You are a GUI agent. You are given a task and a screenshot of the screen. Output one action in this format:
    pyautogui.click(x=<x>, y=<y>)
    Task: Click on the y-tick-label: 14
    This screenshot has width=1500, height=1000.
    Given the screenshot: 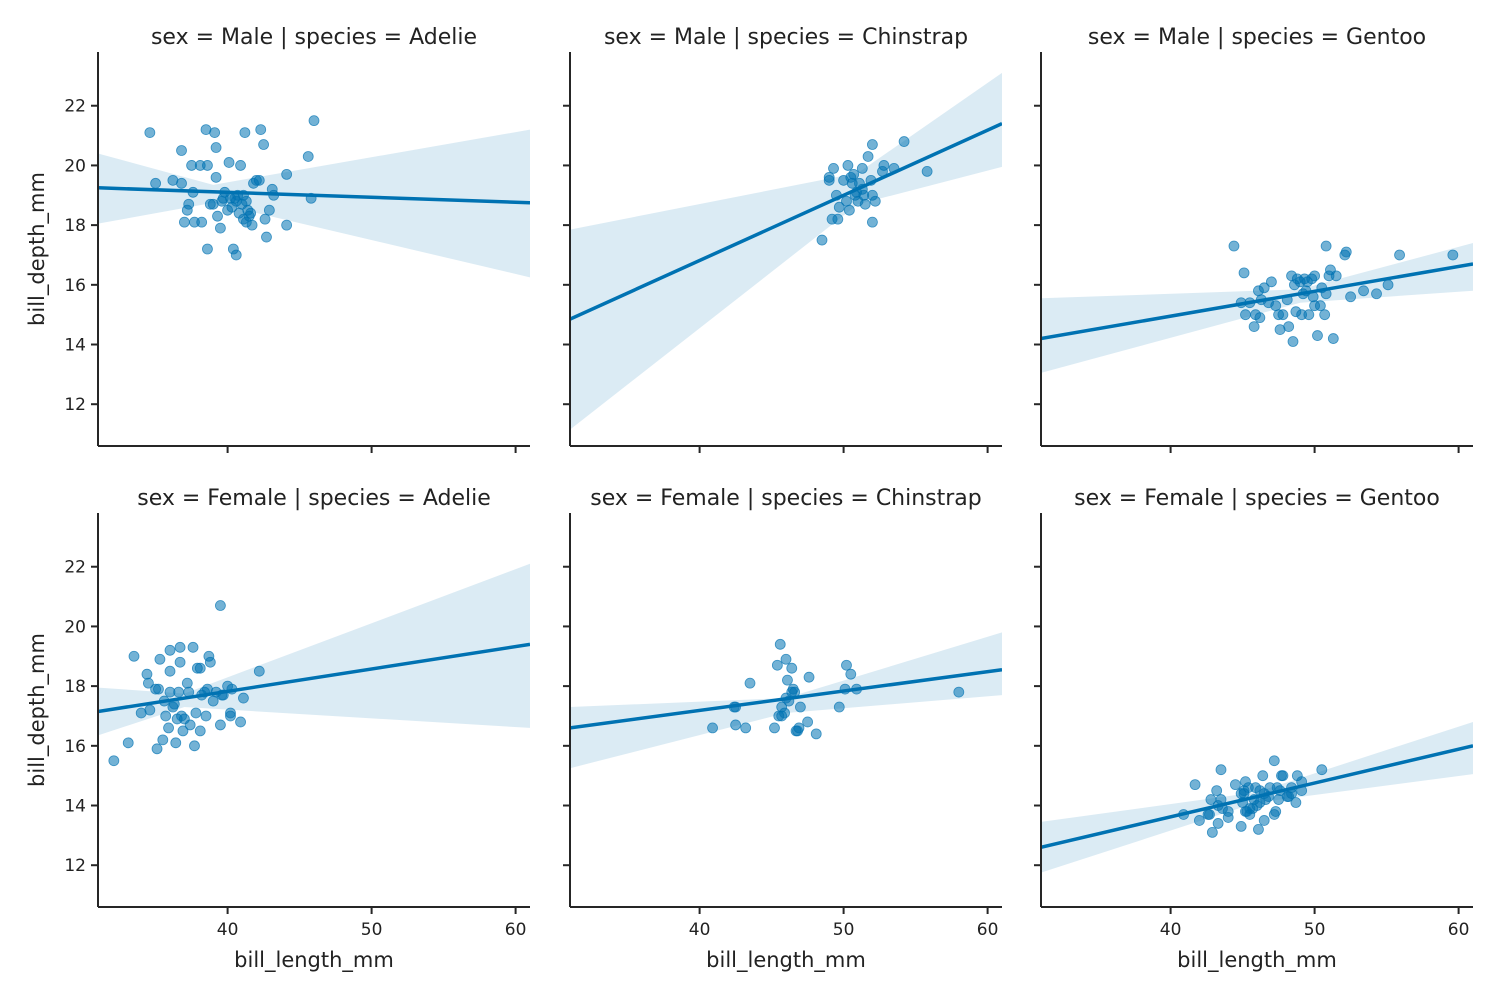 What is the action you would take?
    pyautogui.click(x=75, y=346)
    